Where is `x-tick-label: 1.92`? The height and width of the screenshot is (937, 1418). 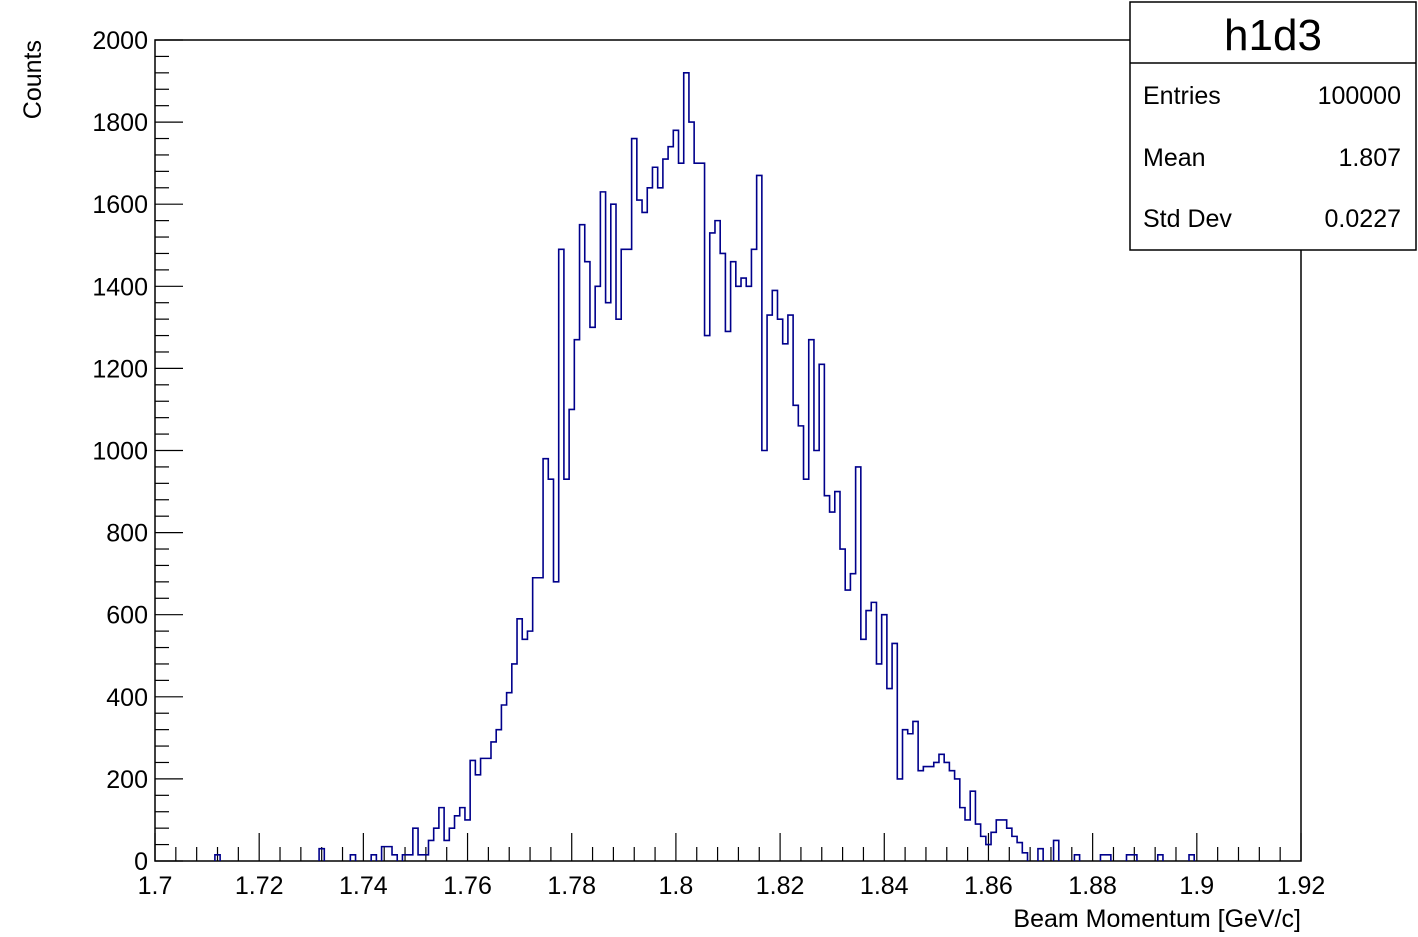 x-tick-label: 1.92 is located at coordinates (1301, 886).